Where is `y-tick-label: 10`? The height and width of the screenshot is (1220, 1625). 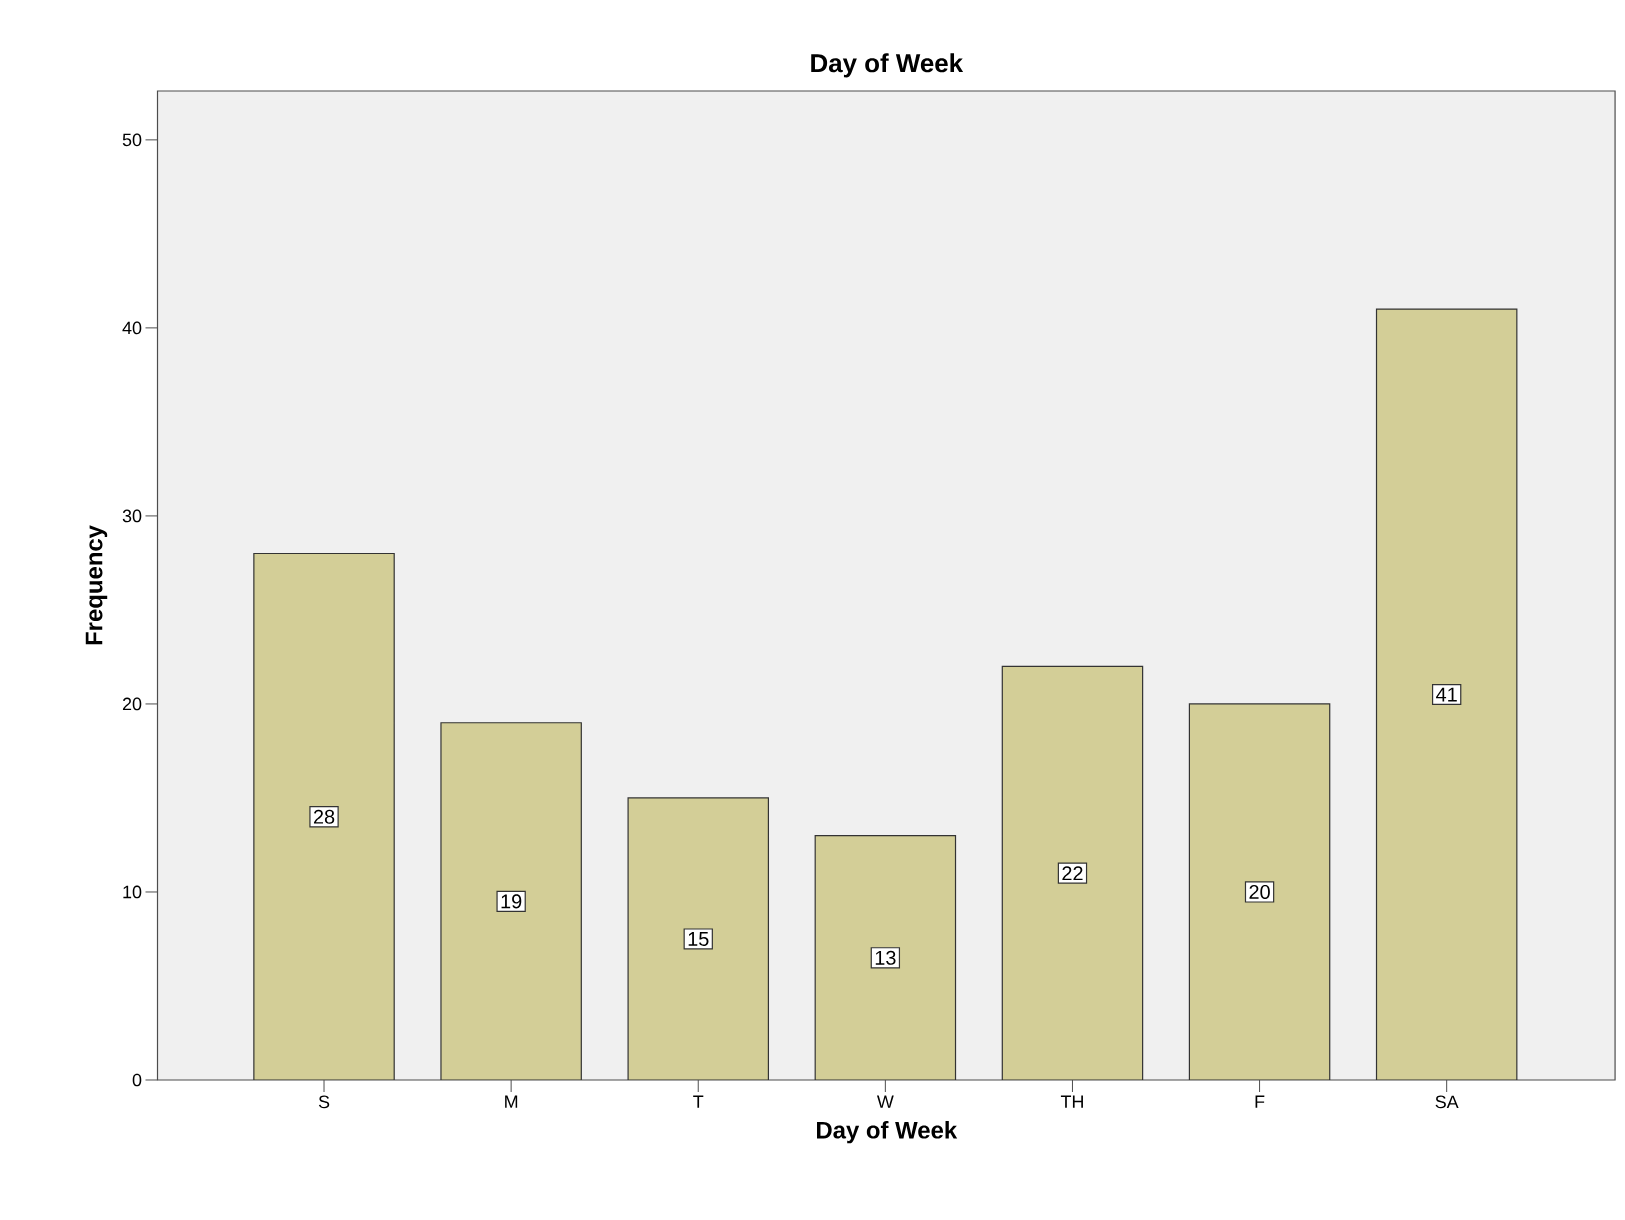
y-tick-label: 10 is located at coordinates (132, 892).